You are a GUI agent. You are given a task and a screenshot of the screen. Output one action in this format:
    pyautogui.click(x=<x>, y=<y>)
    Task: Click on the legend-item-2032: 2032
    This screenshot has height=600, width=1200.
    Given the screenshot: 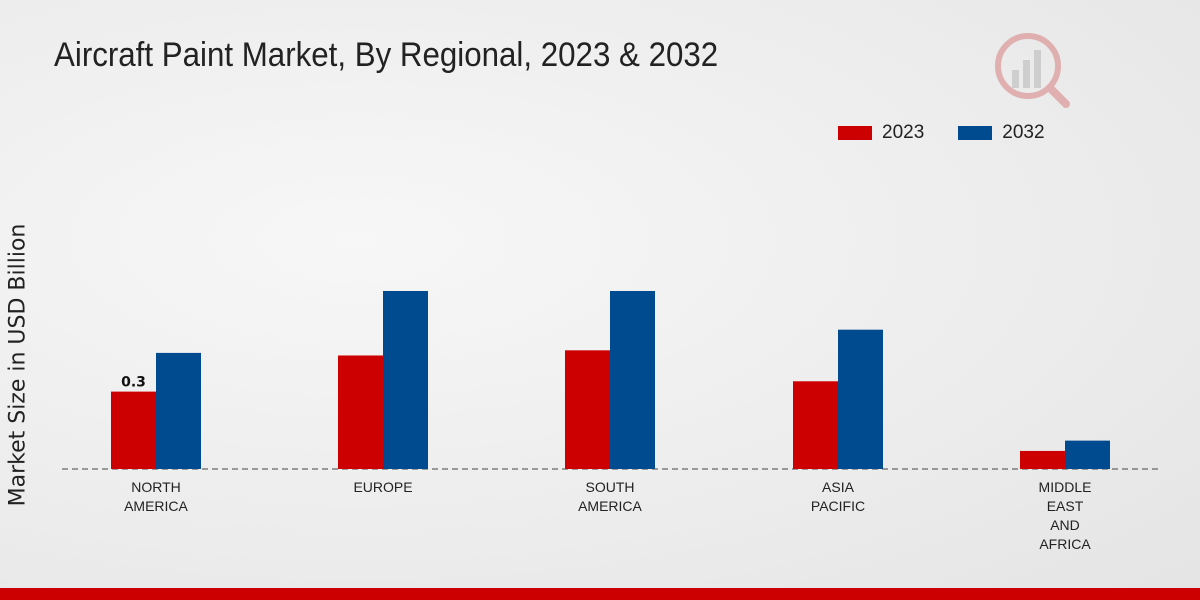 What is the action you would take?
    pyautogui.click(x=1001, y=133)
    